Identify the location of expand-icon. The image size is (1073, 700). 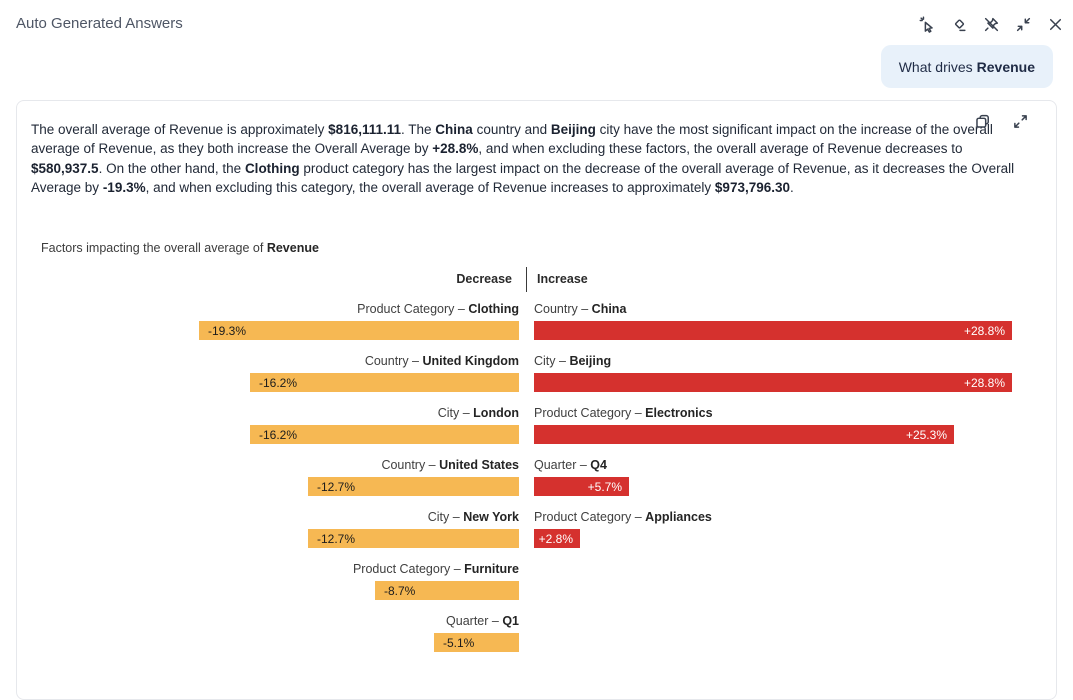
(1020, 121).